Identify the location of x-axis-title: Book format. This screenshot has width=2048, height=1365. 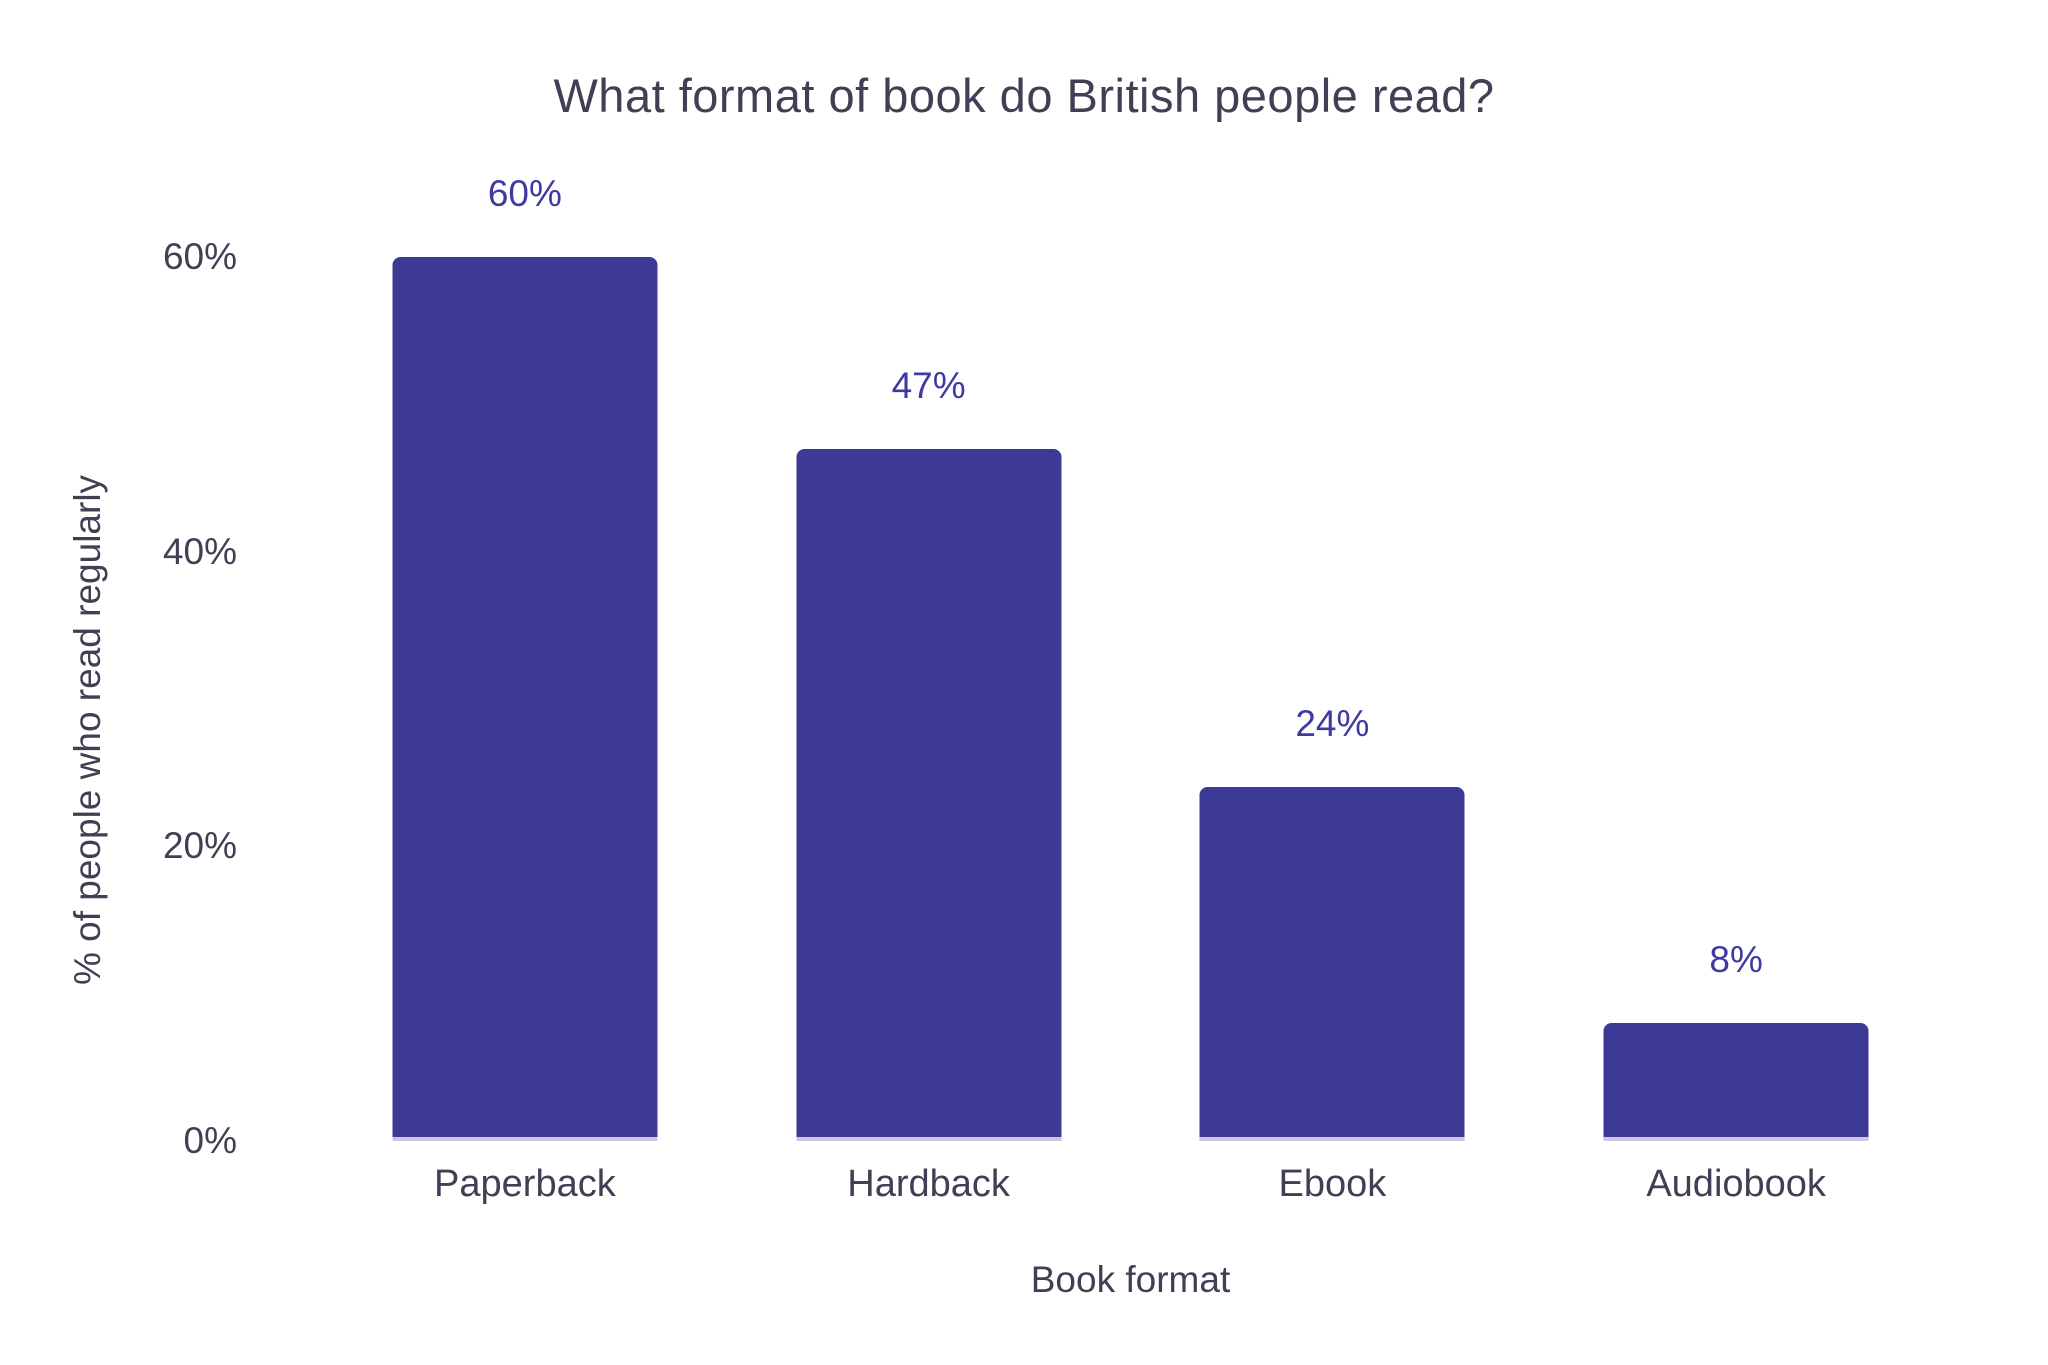
(1130, 1279).